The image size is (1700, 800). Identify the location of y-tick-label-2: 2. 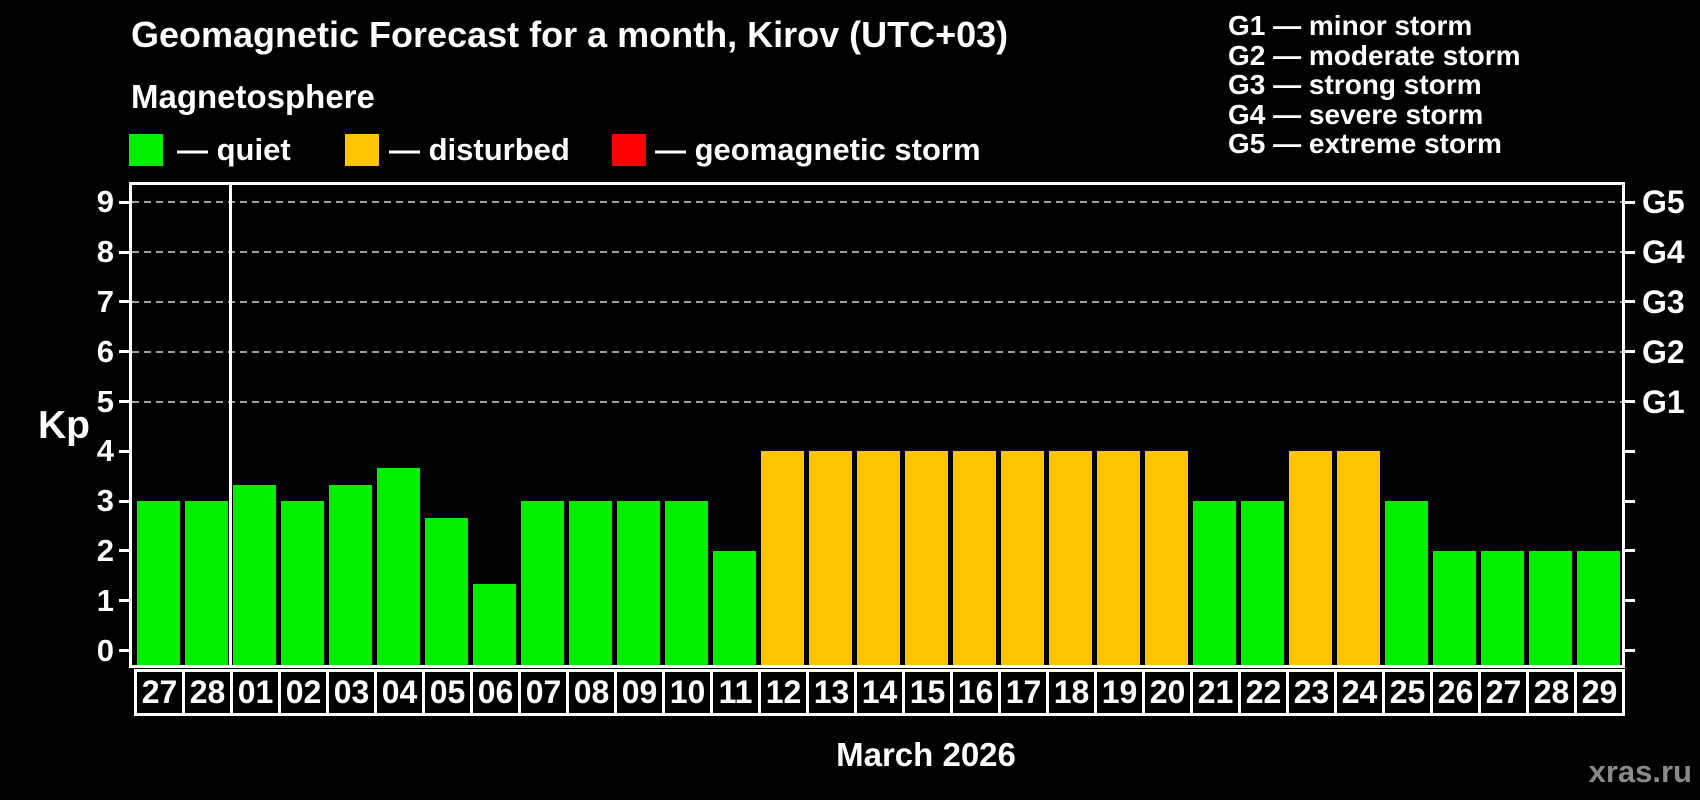
(105, 550).